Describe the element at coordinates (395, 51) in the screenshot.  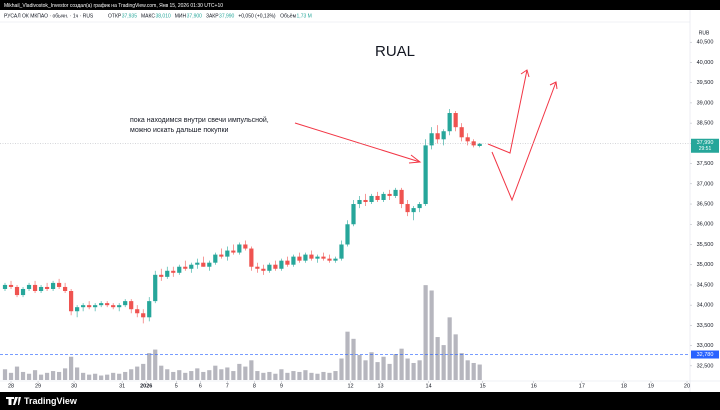
I see `chart-title: RUAL` at that location.